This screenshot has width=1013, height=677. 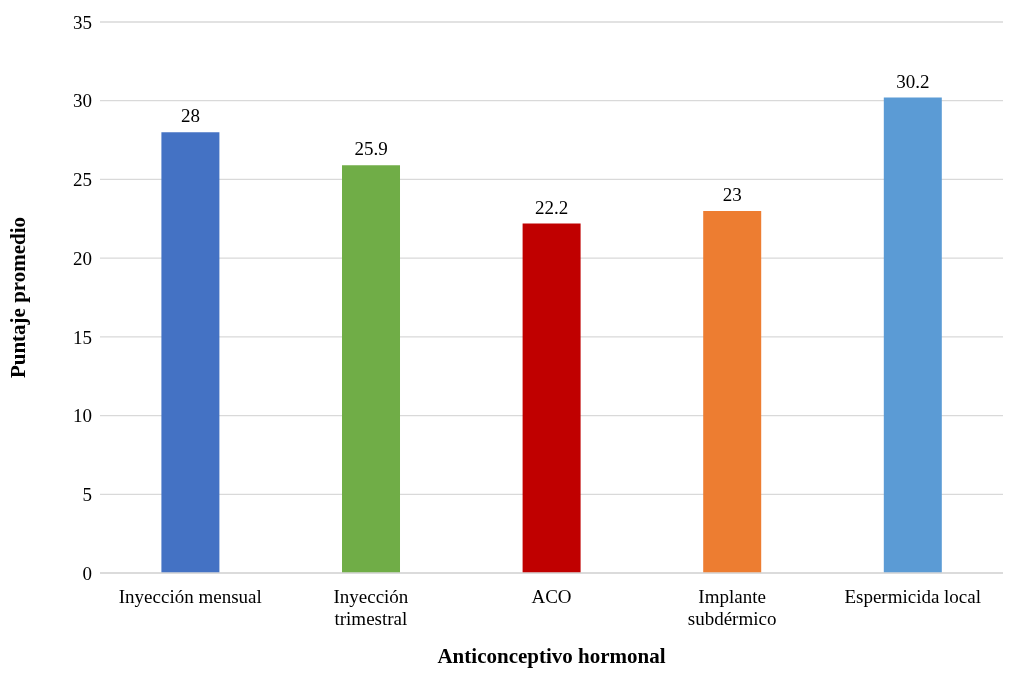 I want to click on y-tick-label: 5, so click(x=87, y=495).